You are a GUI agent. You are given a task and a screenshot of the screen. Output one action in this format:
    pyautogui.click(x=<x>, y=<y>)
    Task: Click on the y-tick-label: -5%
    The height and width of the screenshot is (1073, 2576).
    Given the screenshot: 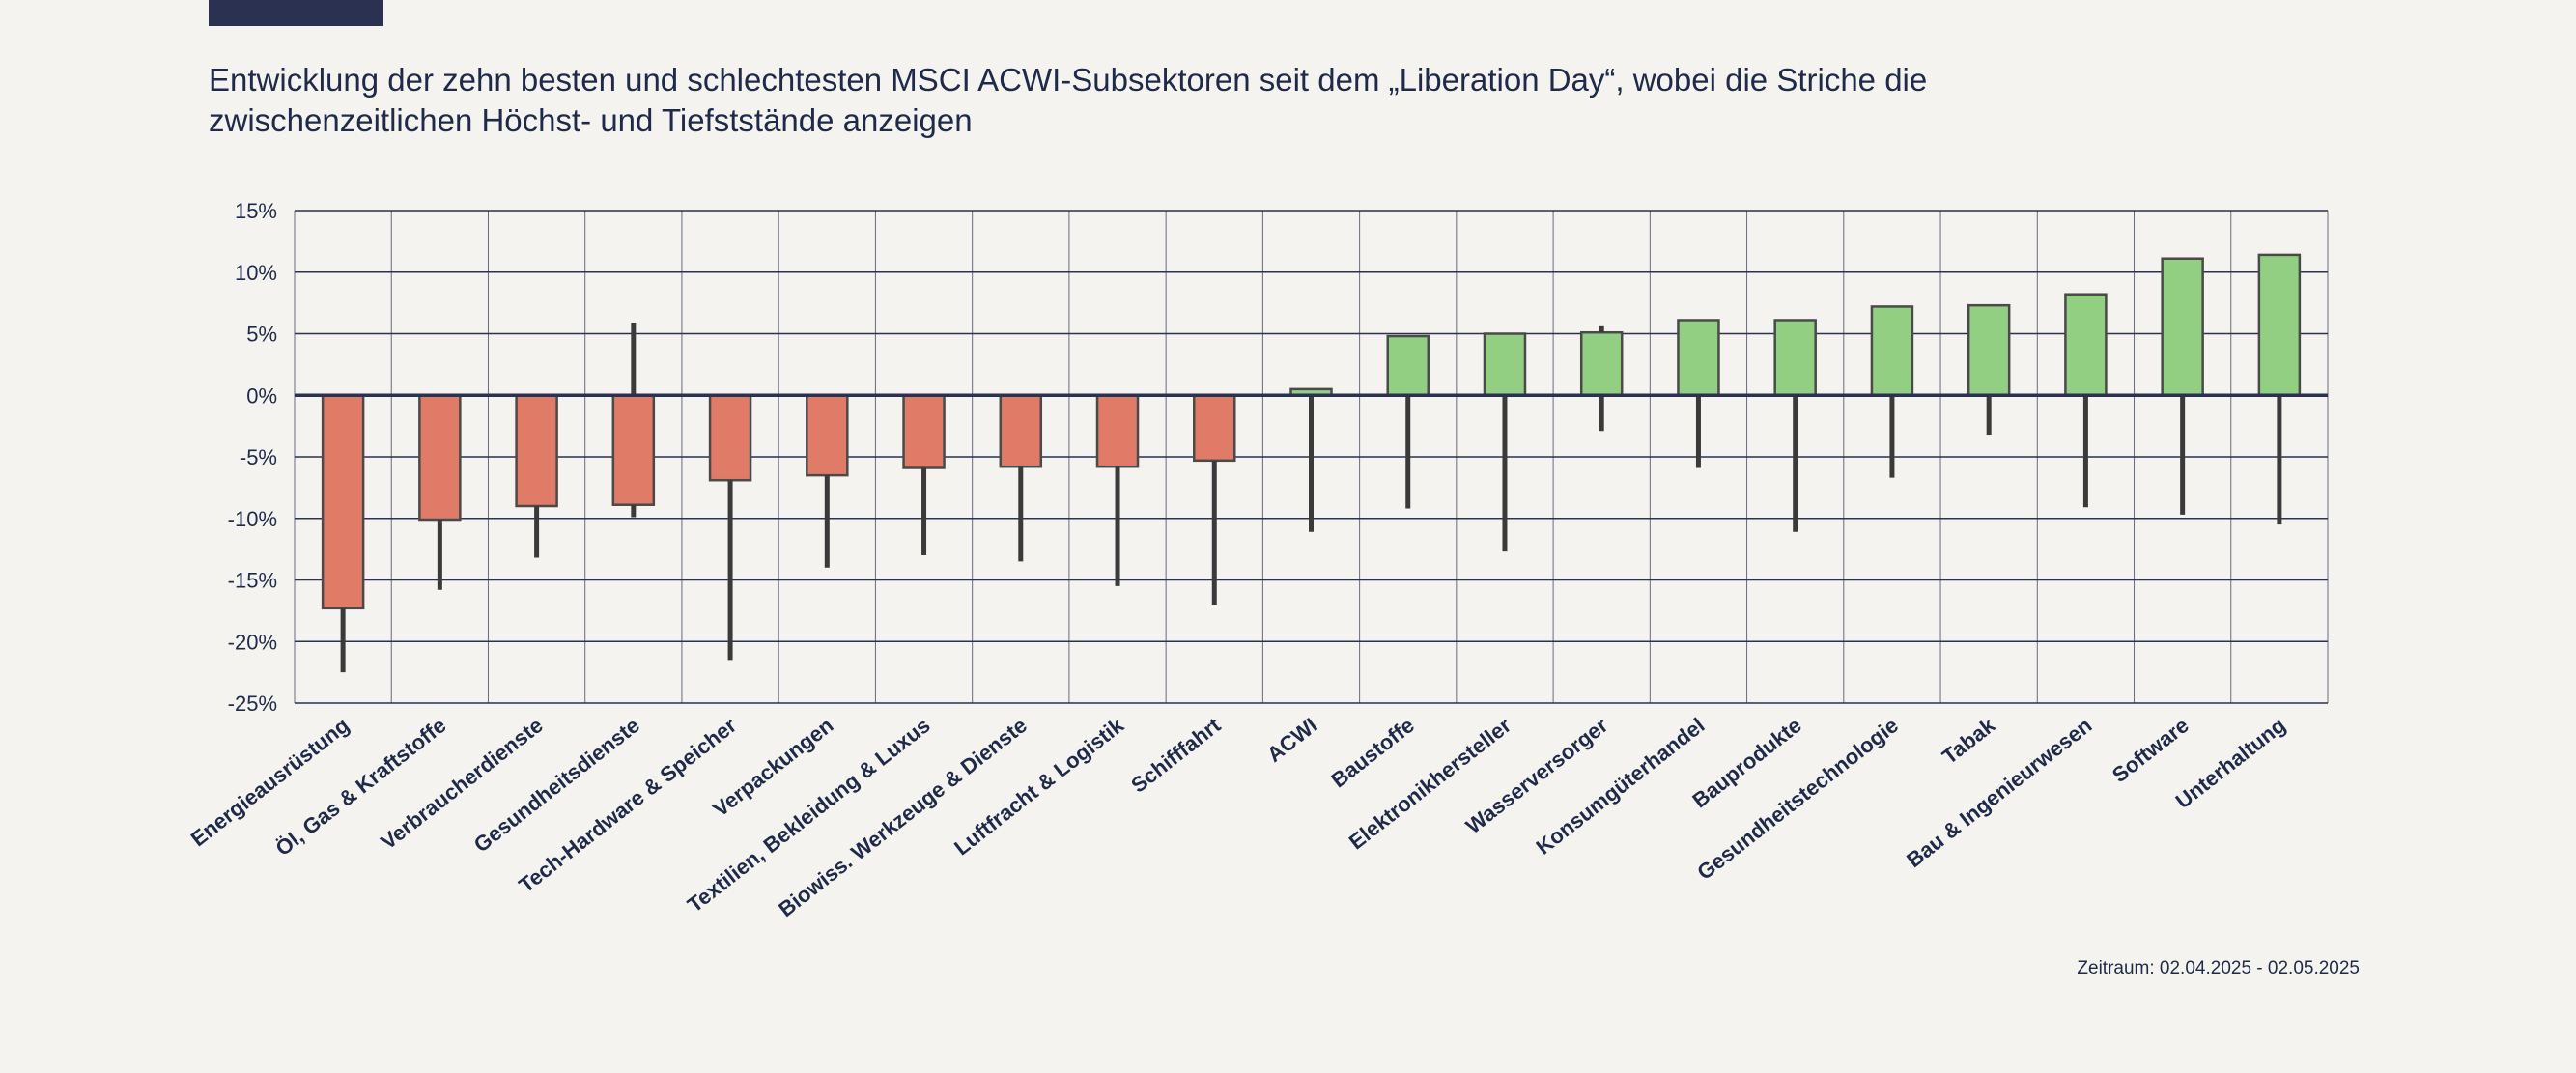 What is the action you would take?
    pyautogui.click(x=258, y=457)
    